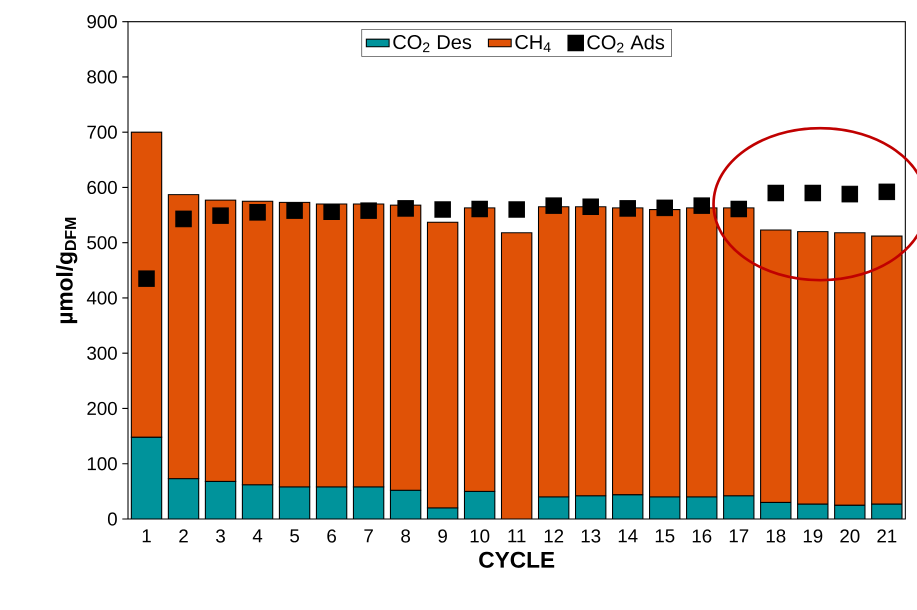 This screenshot has width=917, height=610. Describe the element at coordinates (625, 43) in the screenshot. I see `legend-label: CO$_{2}$ Ads` at that location.